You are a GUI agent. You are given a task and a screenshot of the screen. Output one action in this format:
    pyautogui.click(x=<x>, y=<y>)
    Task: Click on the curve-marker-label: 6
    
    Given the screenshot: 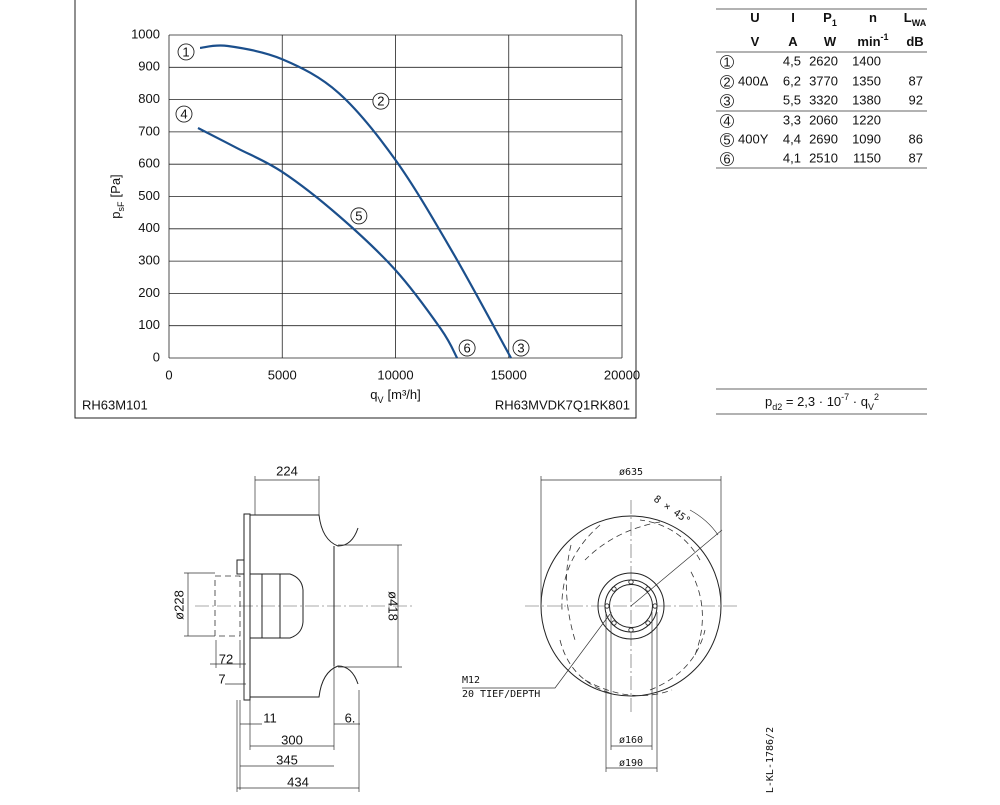 What is the action you would take?
    pyautogui.click(x=466, y=347)
    